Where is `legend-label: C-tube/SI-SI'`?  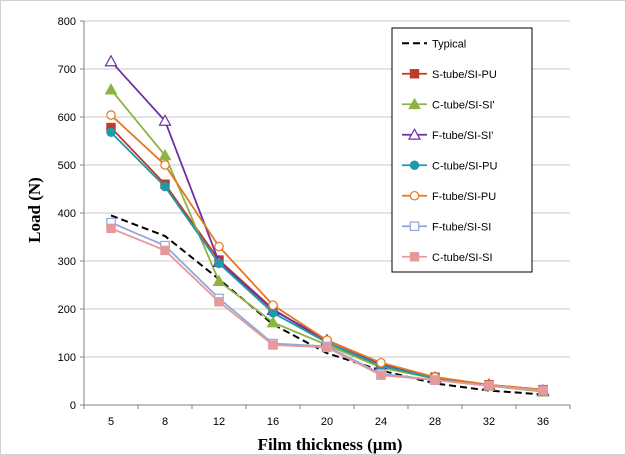 legend-label: C-tube/SI-SI' is located at coordinates (463, 105).